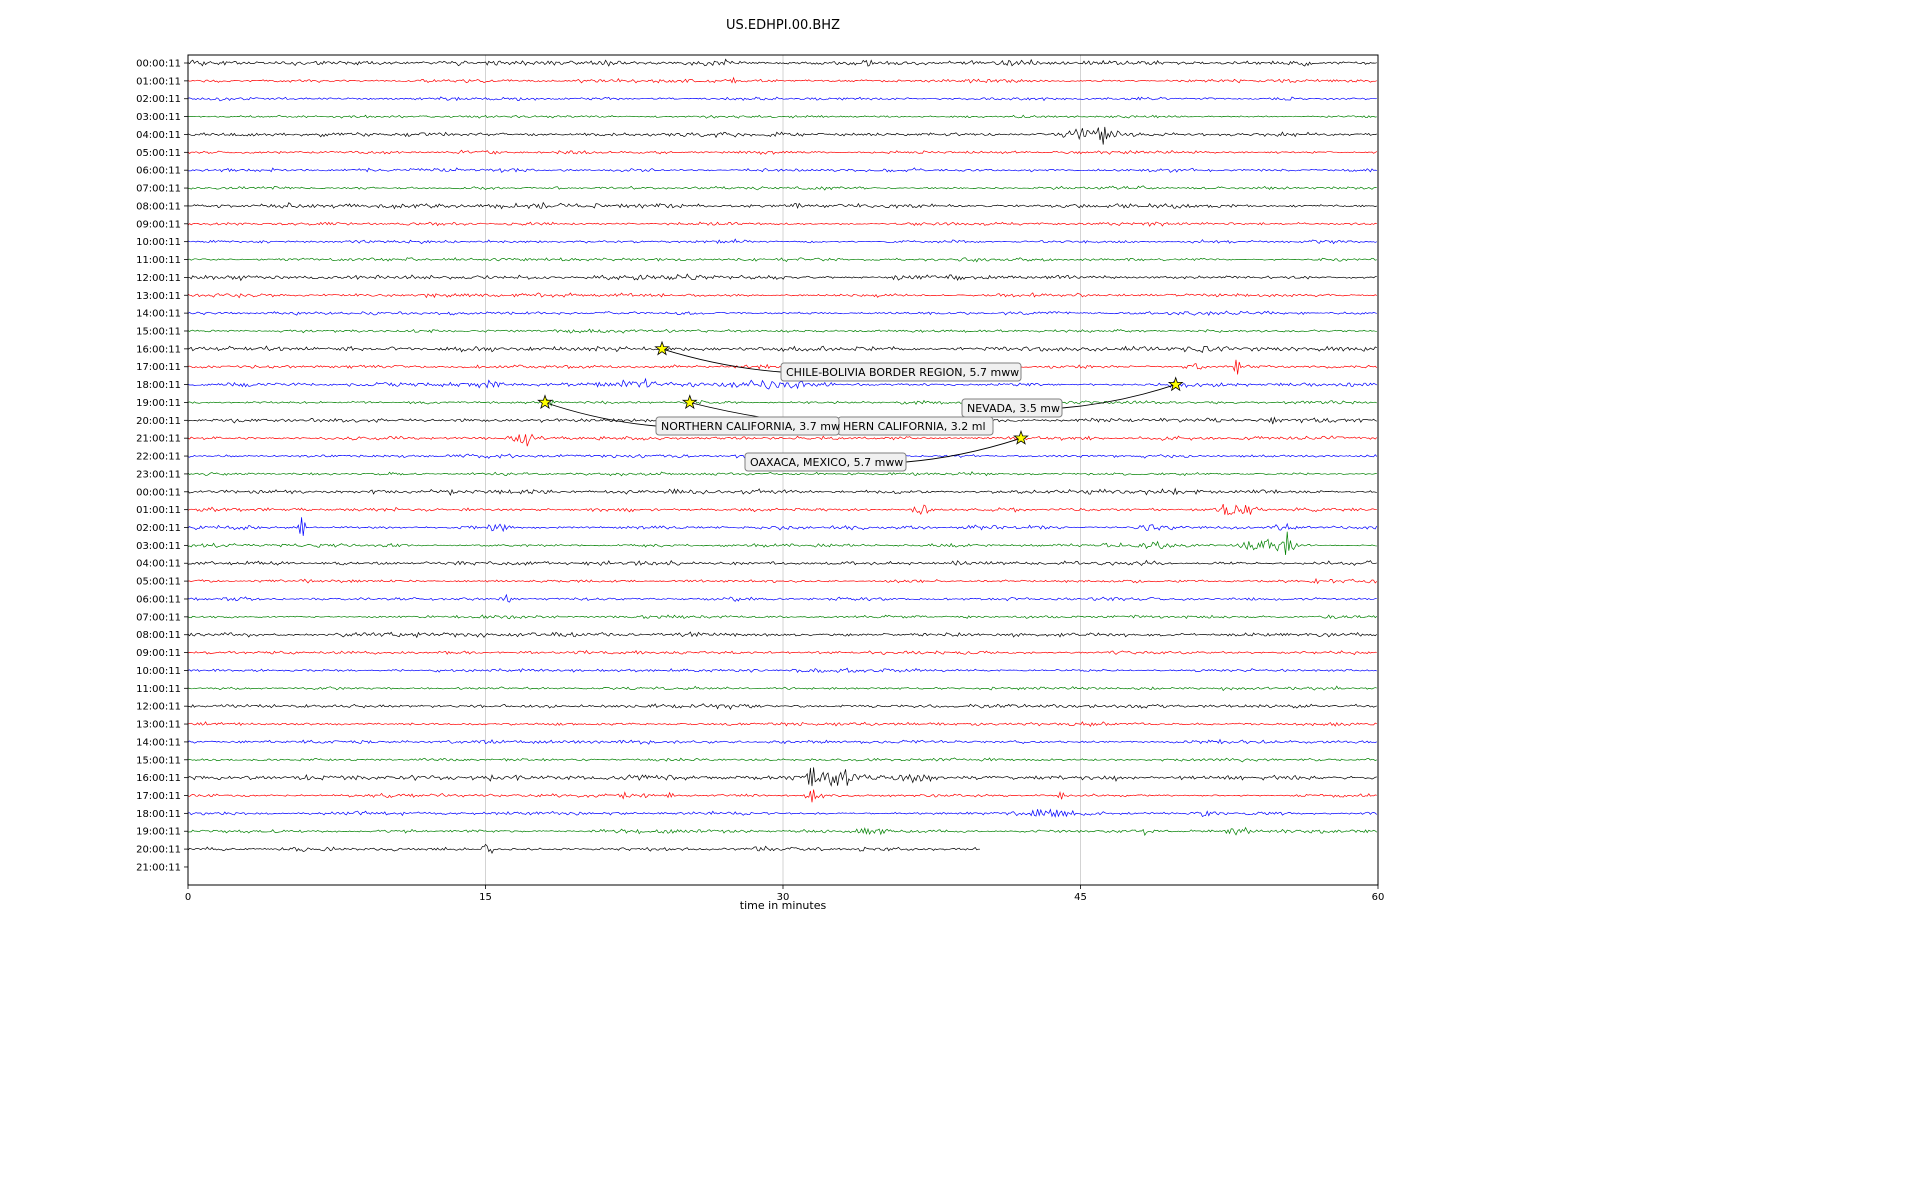  What do you see at coordinates (158, 457) in the screenshot?
I see `row-label: 22:00:11` at bounding box center [158, 457].